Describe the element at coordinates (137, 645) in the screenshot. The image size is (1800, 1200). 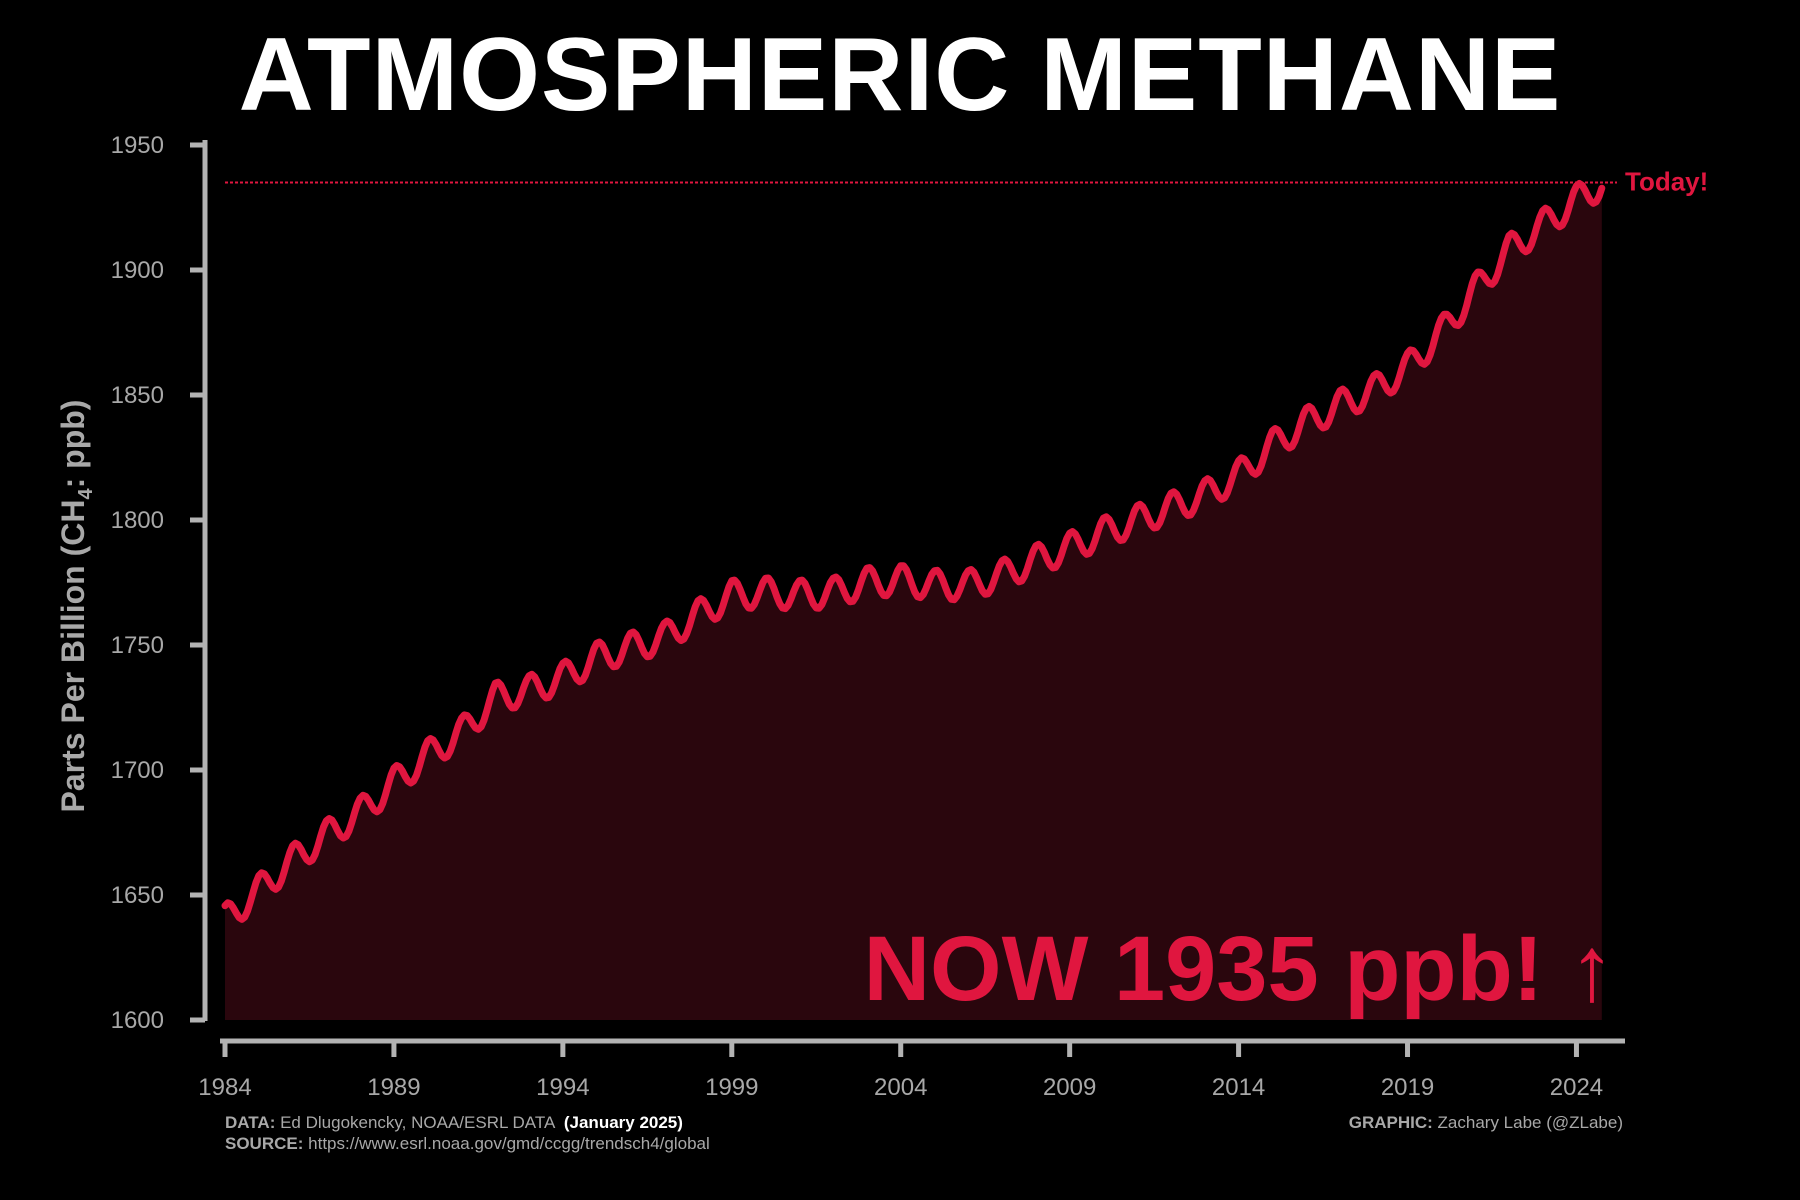
I see `y-tick-label: 1750` at that location.